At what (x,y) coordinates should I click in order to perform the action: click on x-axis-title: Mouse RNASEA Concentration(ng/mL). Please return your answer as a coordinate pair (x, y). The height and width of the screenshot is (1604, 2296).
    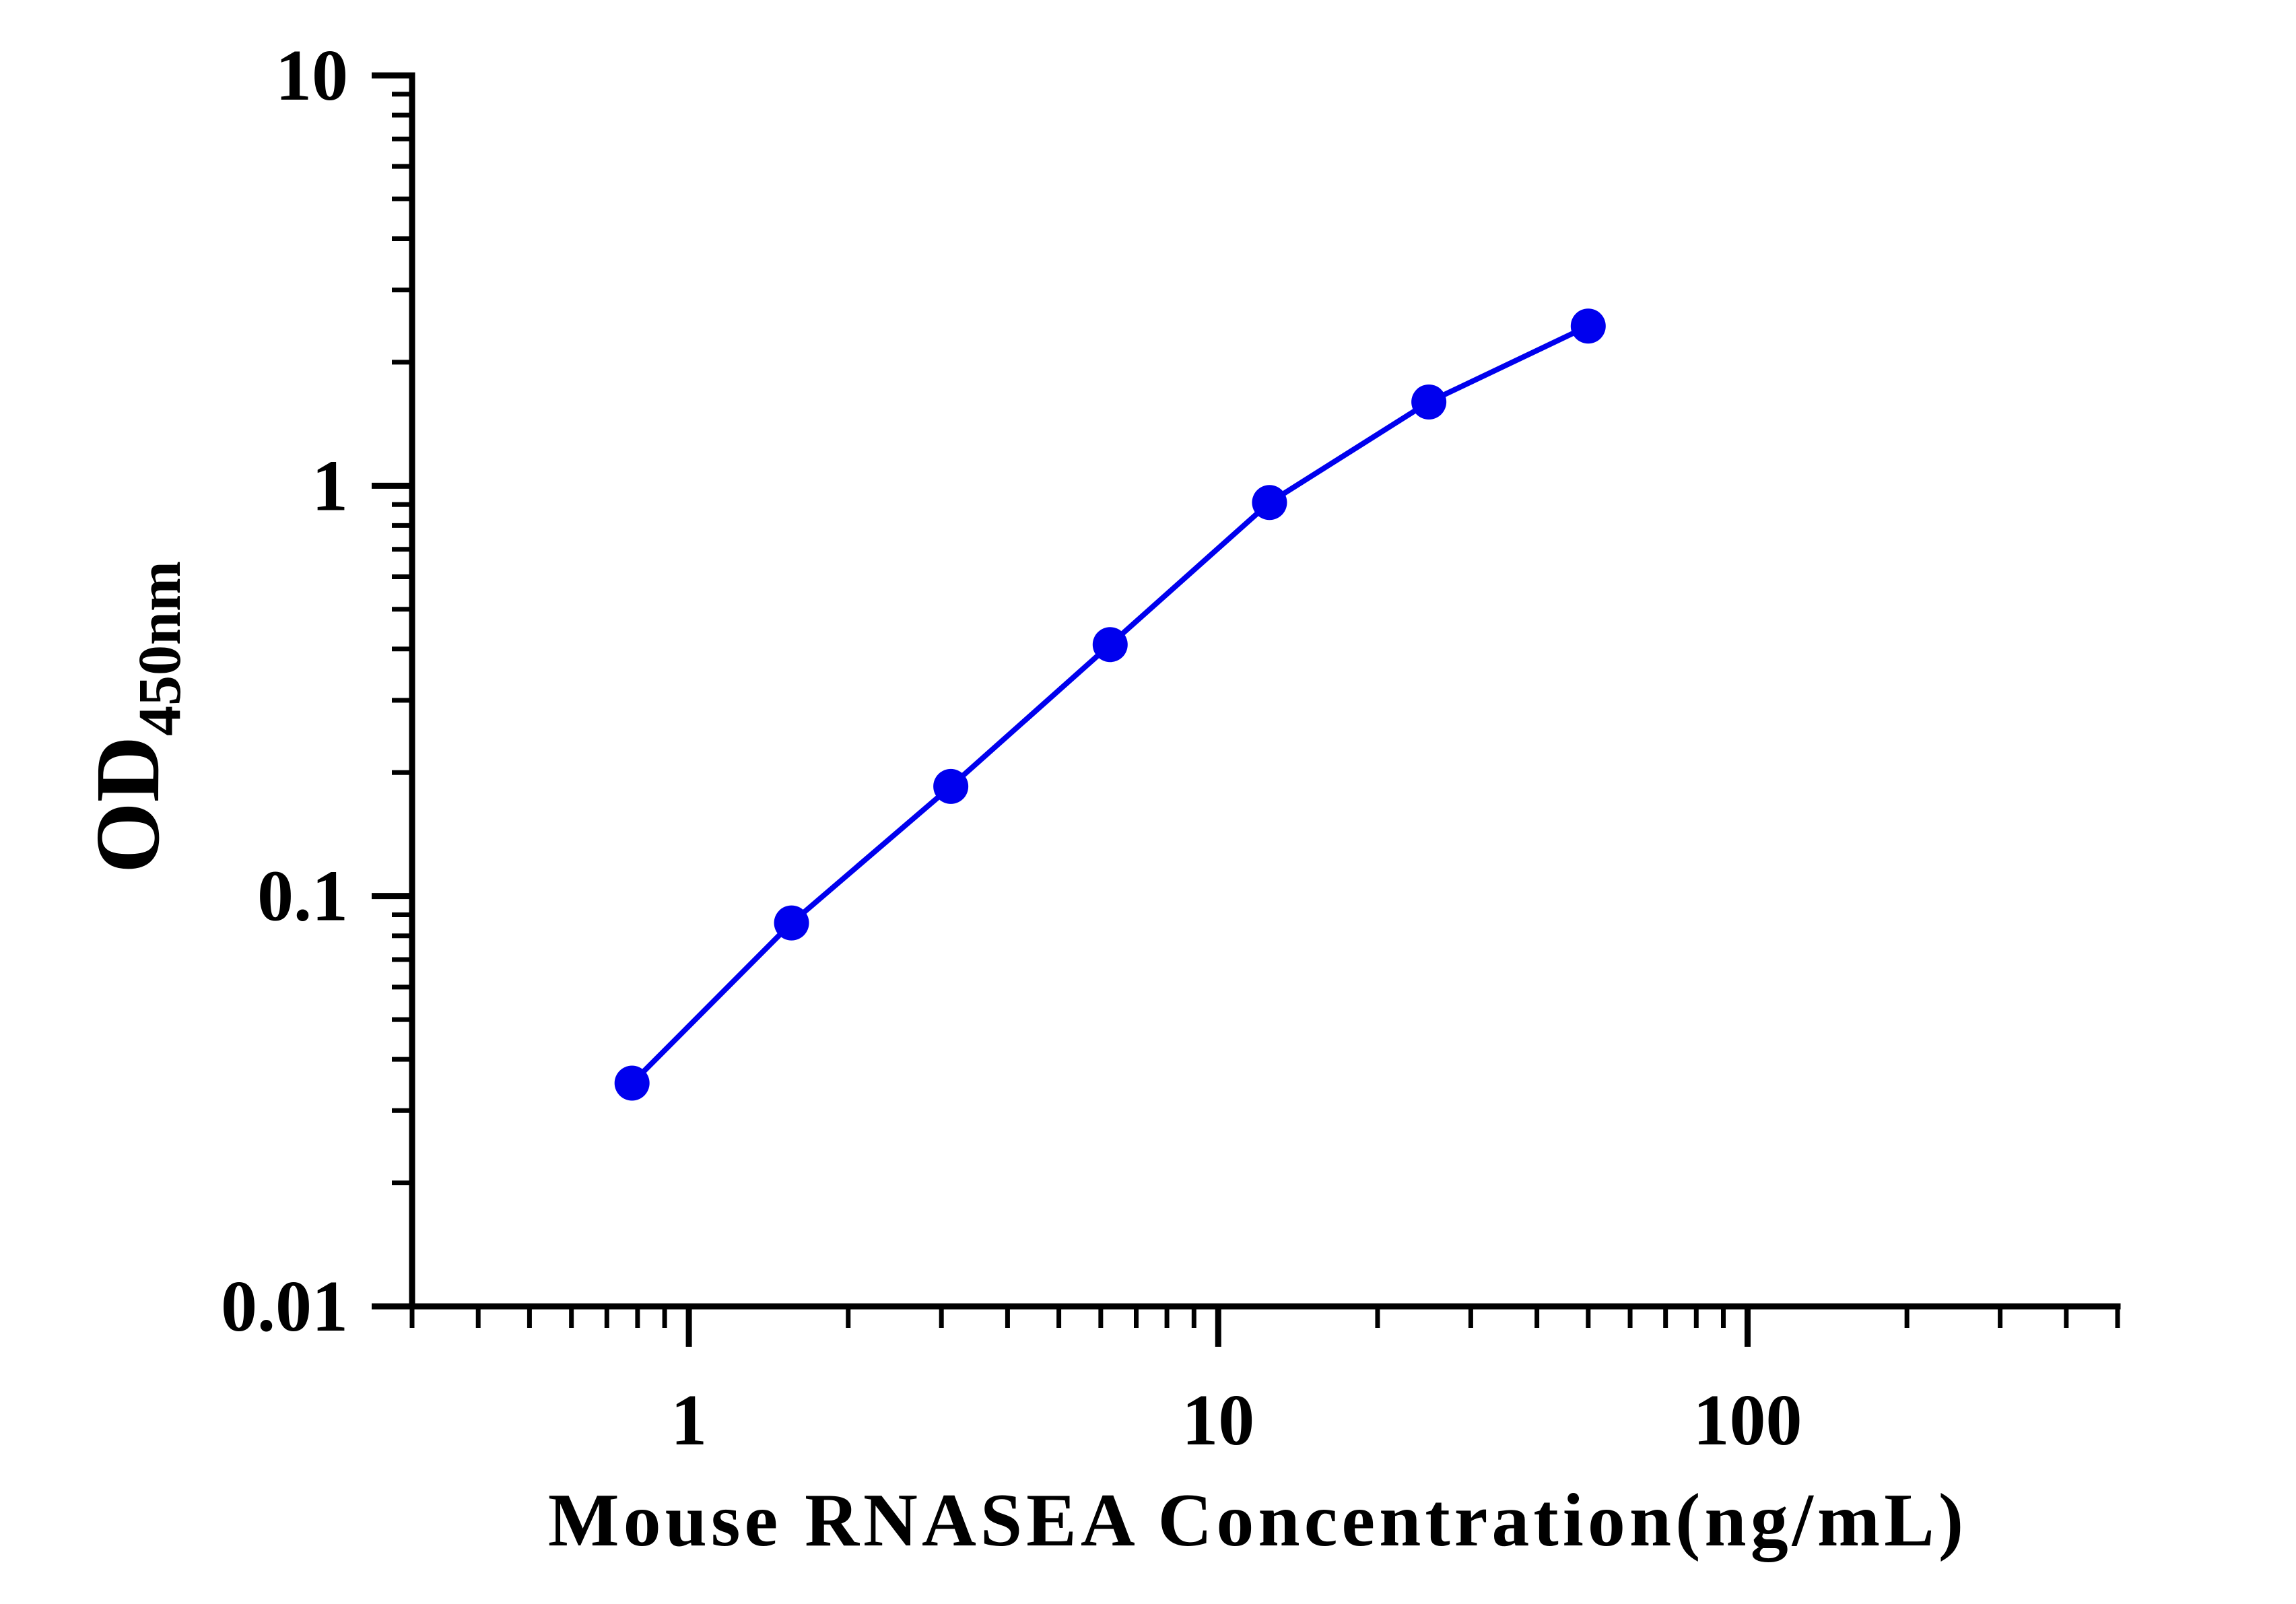
    Looking at the image, I should click on (1257, 1521).